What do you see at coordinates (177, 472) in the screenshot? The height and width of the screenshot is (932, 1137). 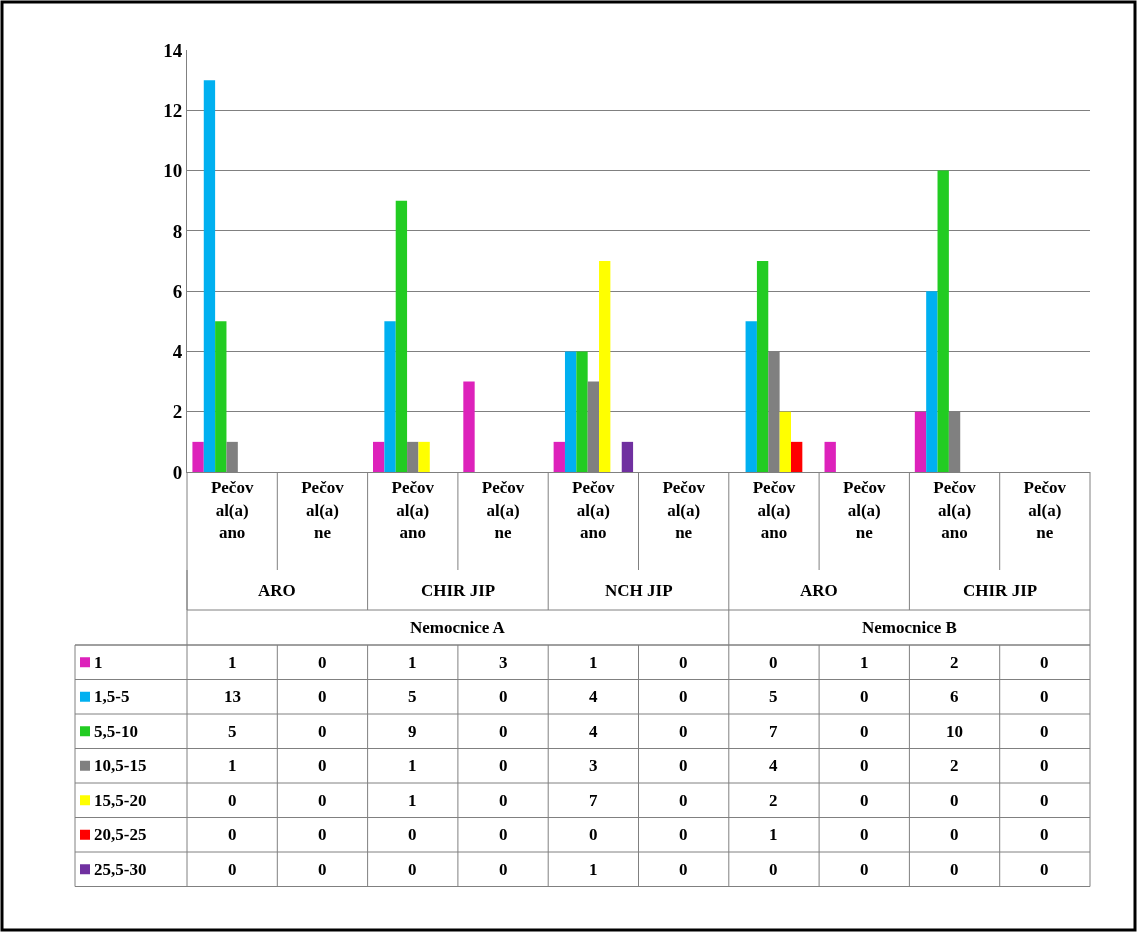 I see `y-tick-label: 0` at bounding box center [177, 472].